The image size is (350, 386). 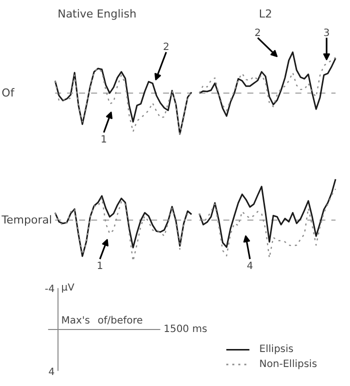 I want to click on text: -4, so click(x=49, y=290).